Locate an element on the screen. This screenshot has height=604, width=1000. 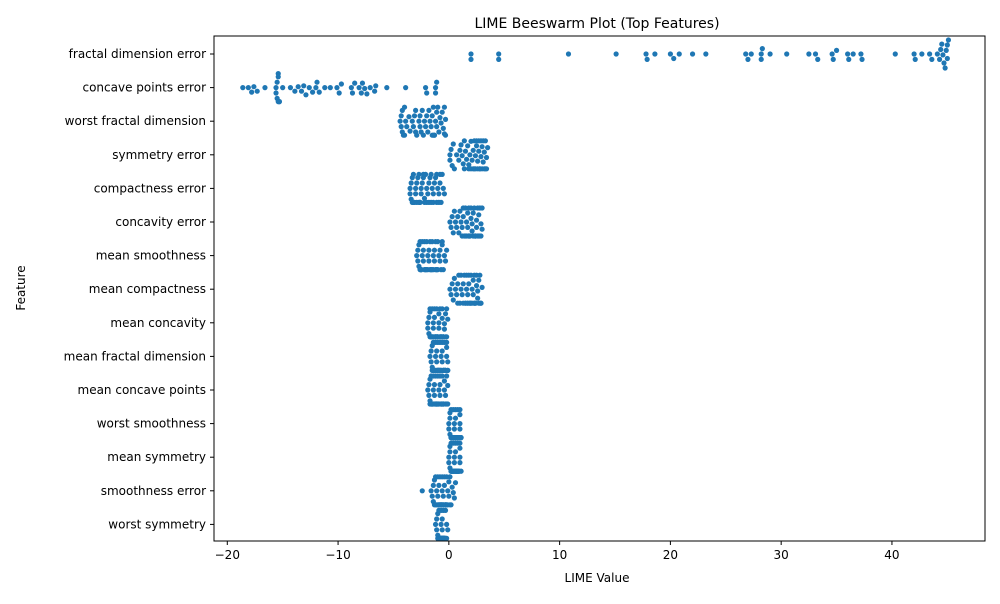
x-axis: −20 −10 0 10 20 30 40 is located at coordinates (557, 551).